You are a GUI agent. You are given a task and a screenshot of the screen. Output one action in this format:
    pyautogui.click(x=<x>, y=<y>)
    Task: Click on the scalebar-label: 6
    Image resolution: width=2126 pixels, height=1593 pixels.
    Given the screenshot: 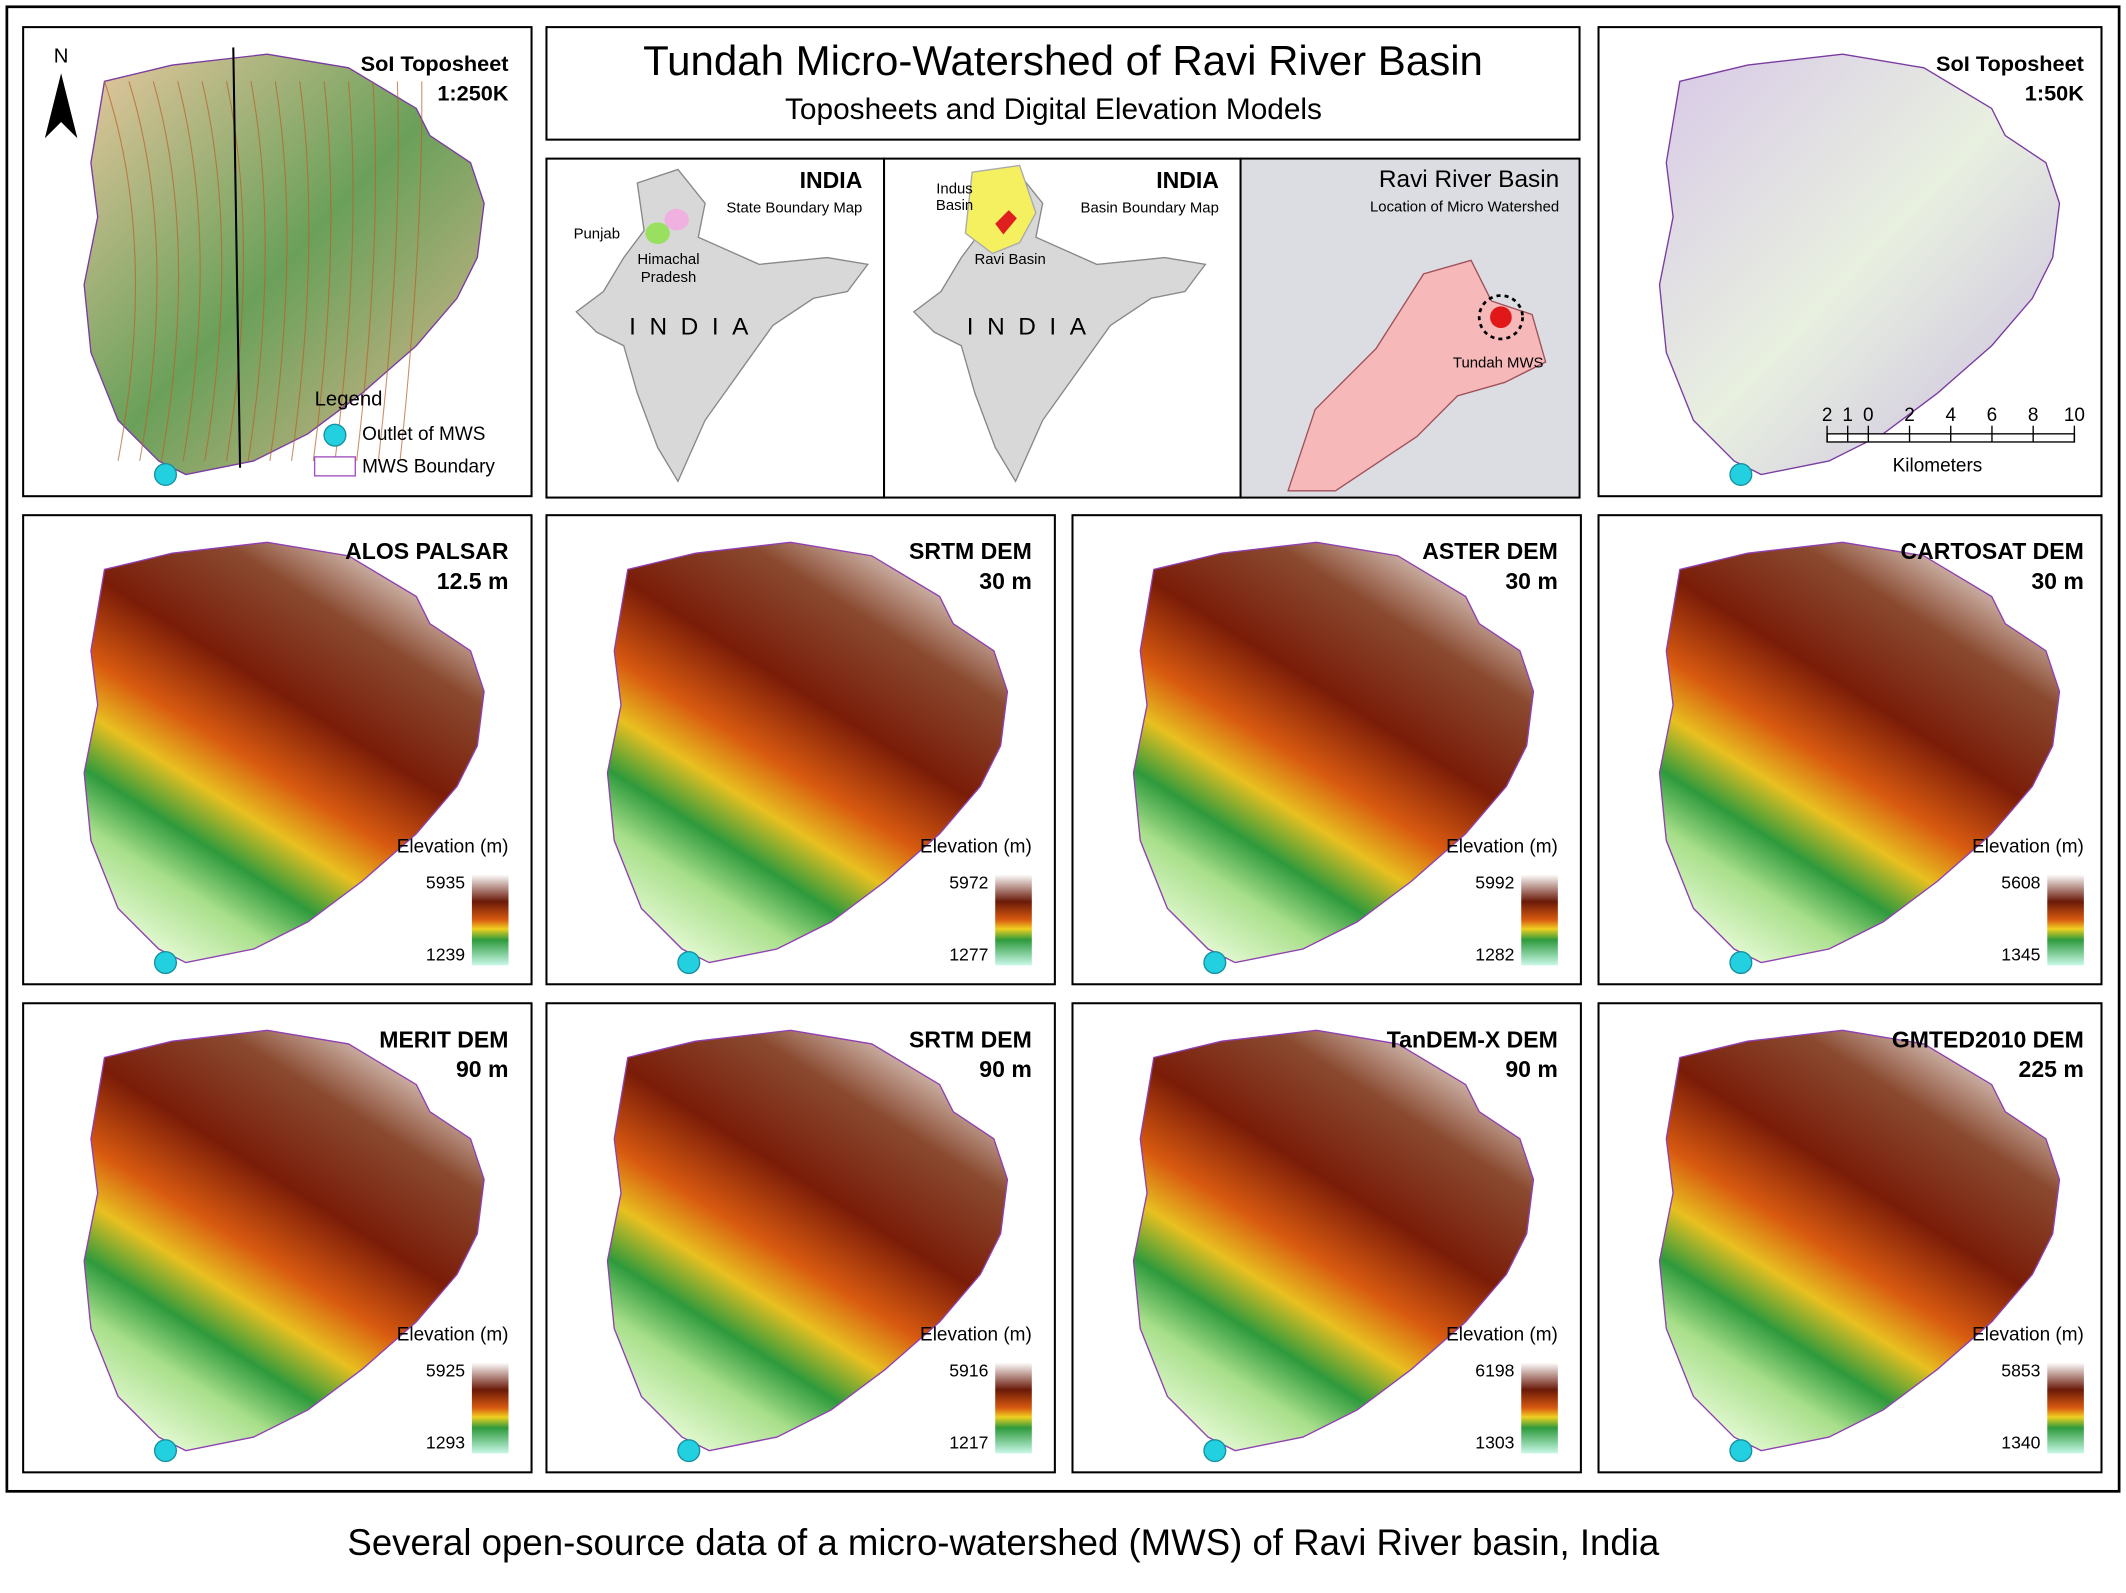 What is the action you would take?
    pyautogui.click(x=1992, y=415)
    